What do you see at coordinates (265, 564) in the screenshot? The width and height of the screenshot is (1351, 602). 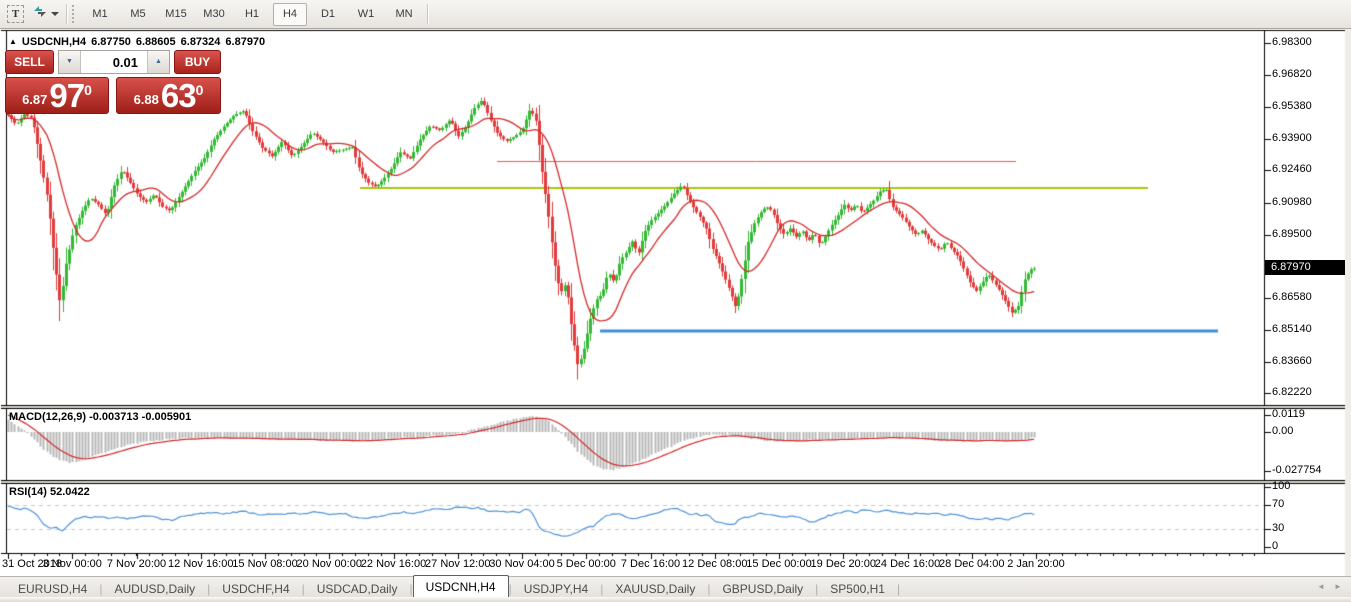 I see `date-axis-label: 15 Nov 08:00` at bounding box center [265, 564].